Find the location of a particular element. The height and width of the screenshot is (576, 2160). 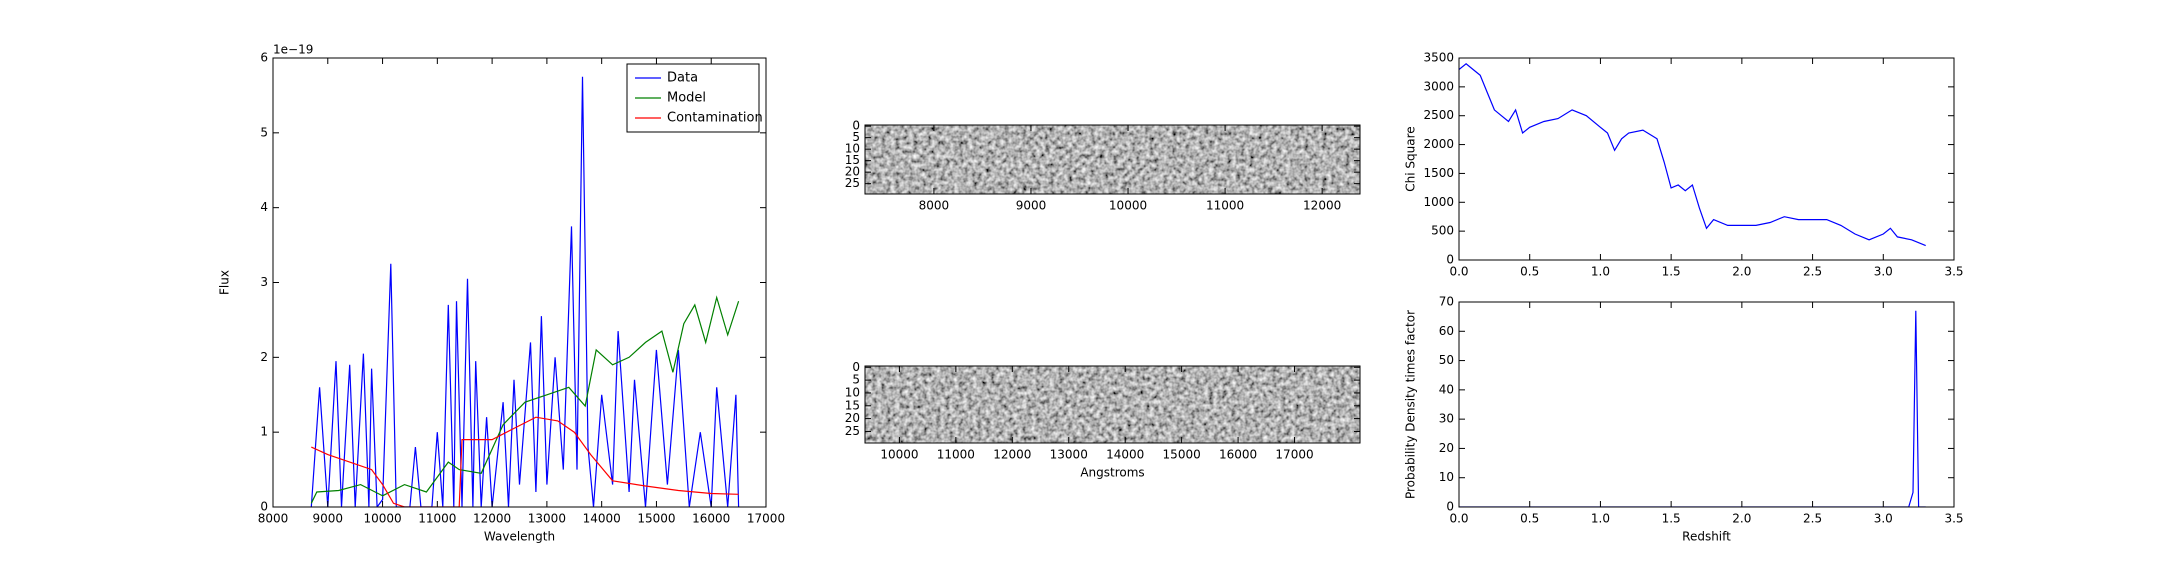

y-tick-label: 60 is located at coordinates (1446, 331).